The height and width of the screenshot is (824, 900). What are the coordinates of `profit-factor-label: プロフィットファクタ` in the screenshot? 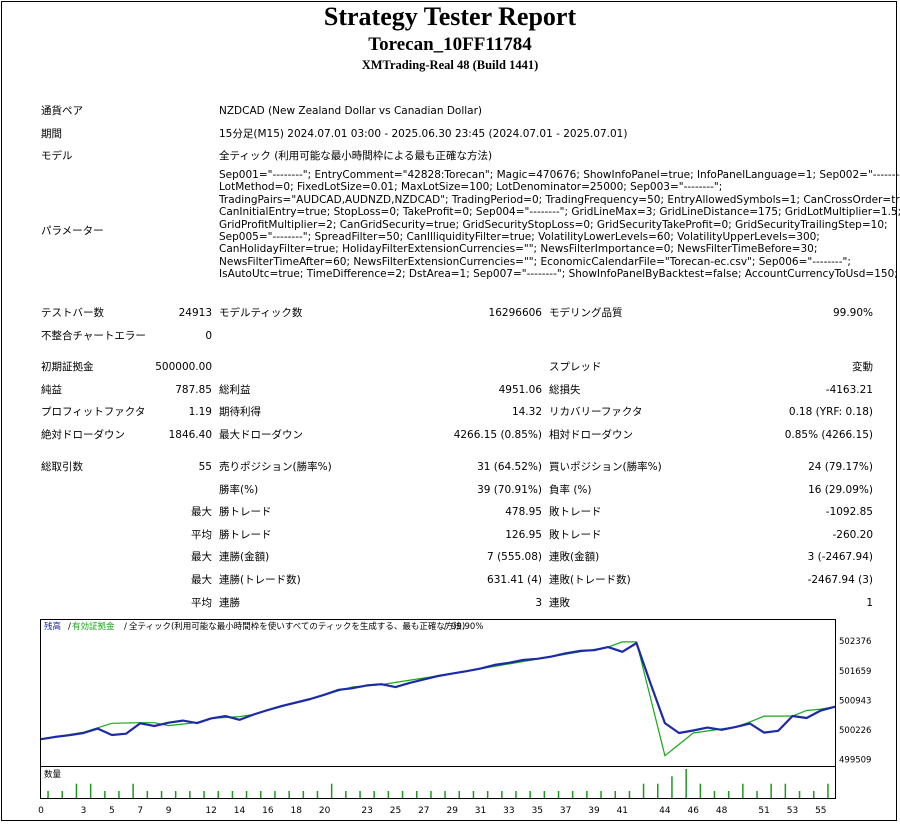 It's located at (93, 412).